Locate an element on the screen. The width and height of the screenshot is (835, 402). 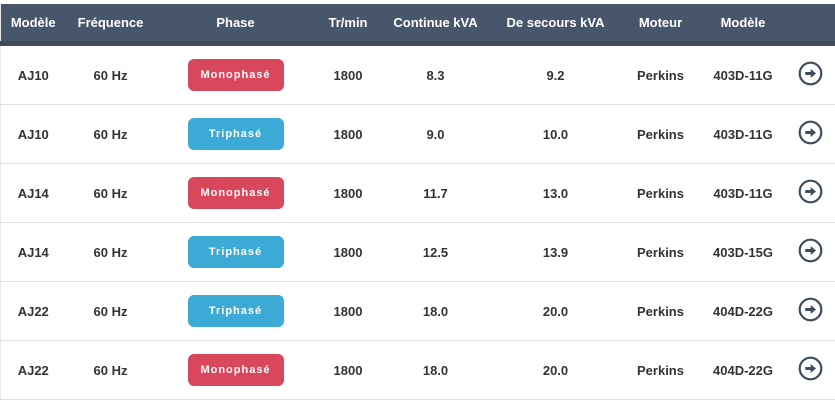
continuous-kva-cell: 9.0 is located at coordinates (435, 134).